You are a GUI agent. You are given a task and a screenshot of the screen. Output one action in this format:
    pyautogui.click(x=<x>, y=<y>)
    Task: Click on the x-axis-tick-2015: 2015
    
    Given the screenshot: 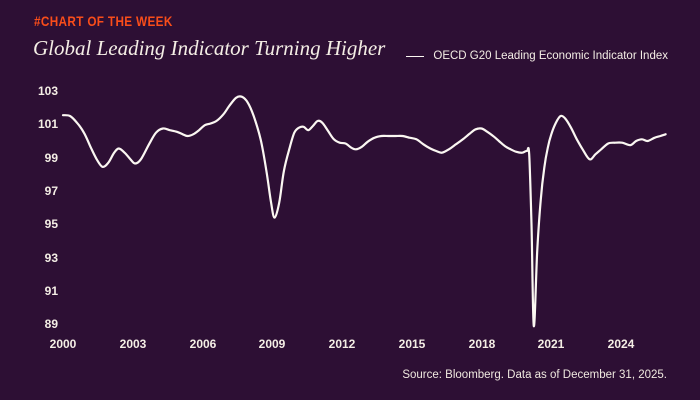 What is the action you would take?
    pyautogui.click(x=412, y=344)
    